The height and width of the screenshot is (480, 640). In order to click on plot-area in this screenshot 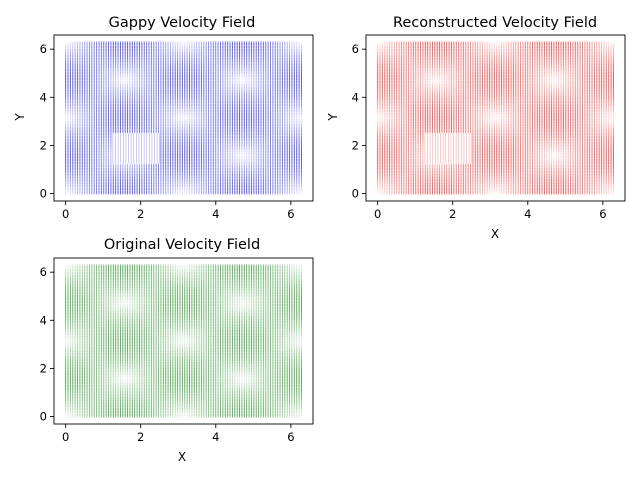, I will do `click(183, 118)`.